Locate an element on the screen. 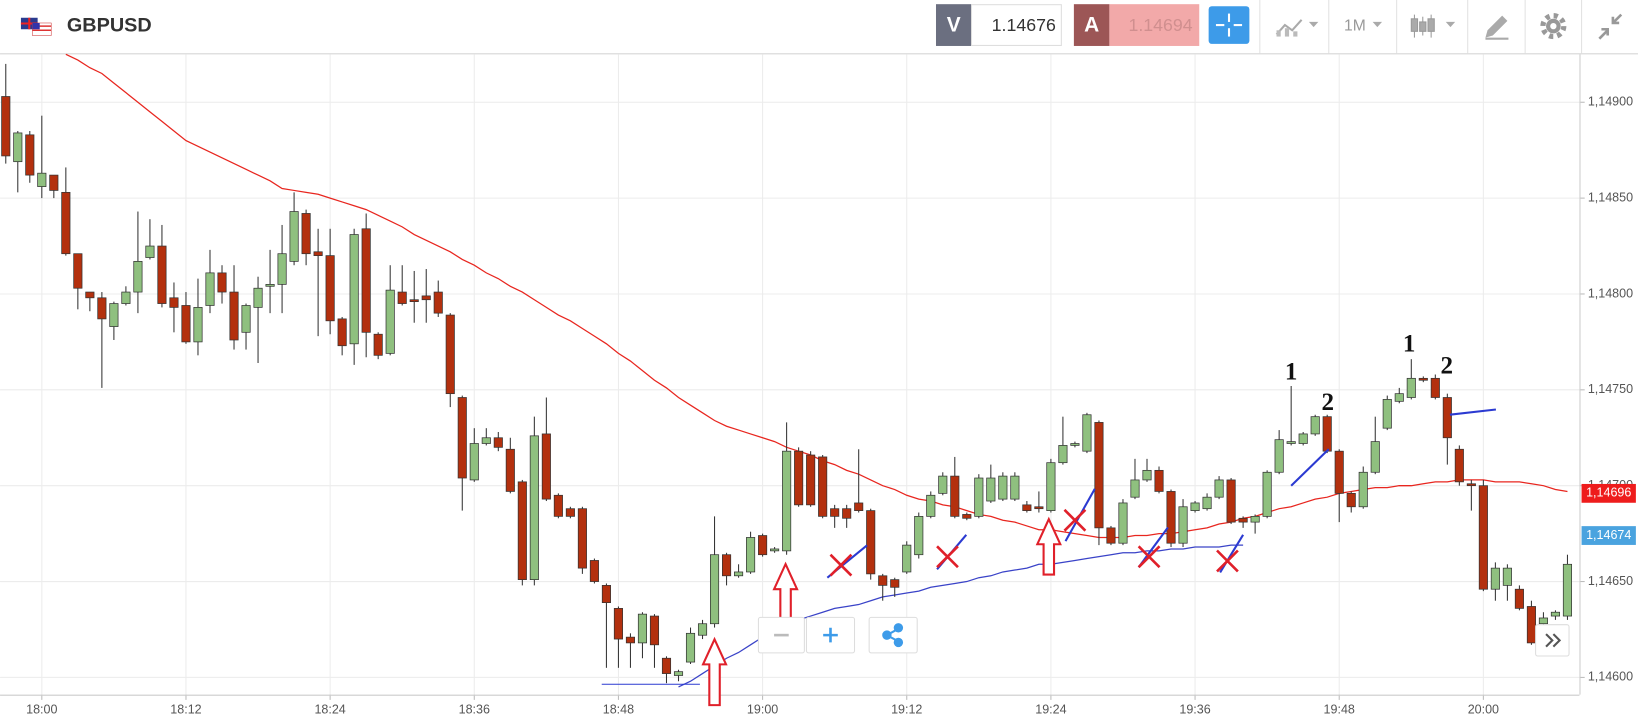 Image resolution: width=1638 pixels, height=726 pixels. share-button is located at coordinates (893, 635).